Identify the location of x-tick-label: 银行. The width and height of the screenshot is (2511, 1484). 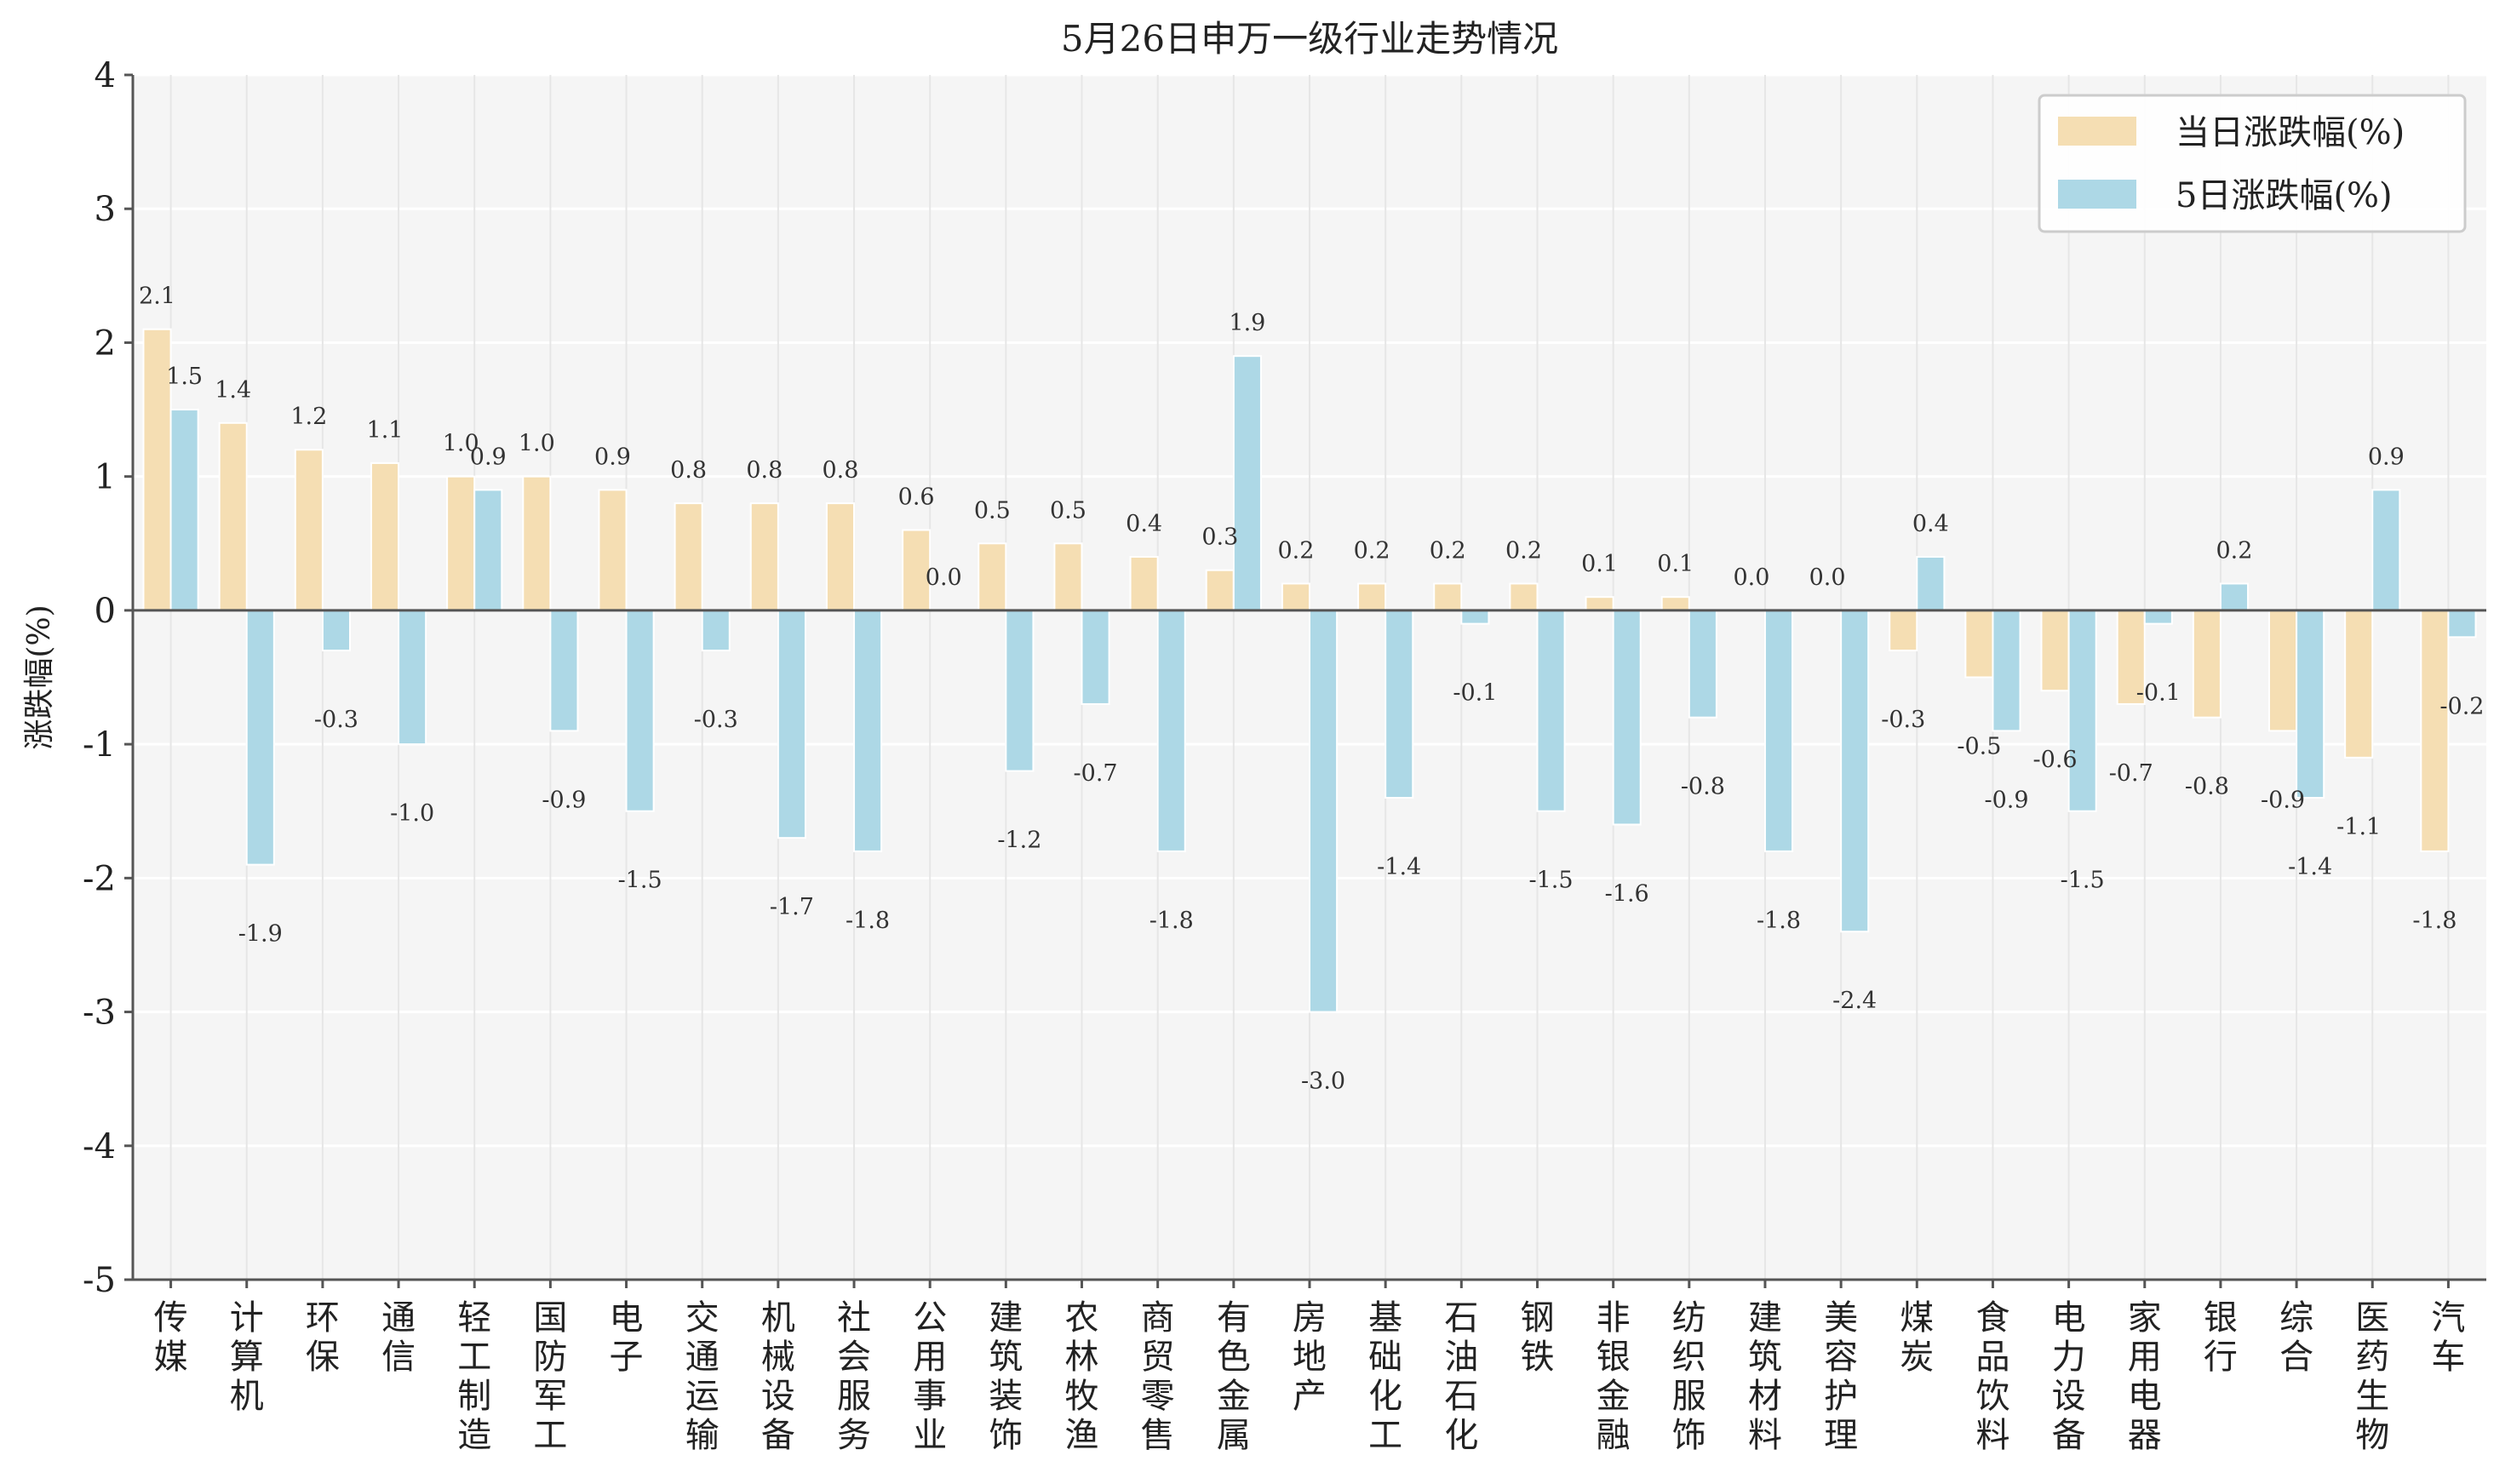
(2221, 1338).